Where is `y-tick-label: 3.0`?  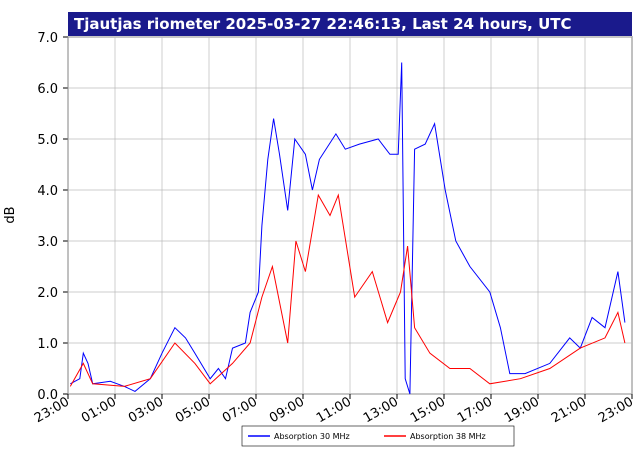 y-tick-label: 3.0 is located at coordinates (47, 242).